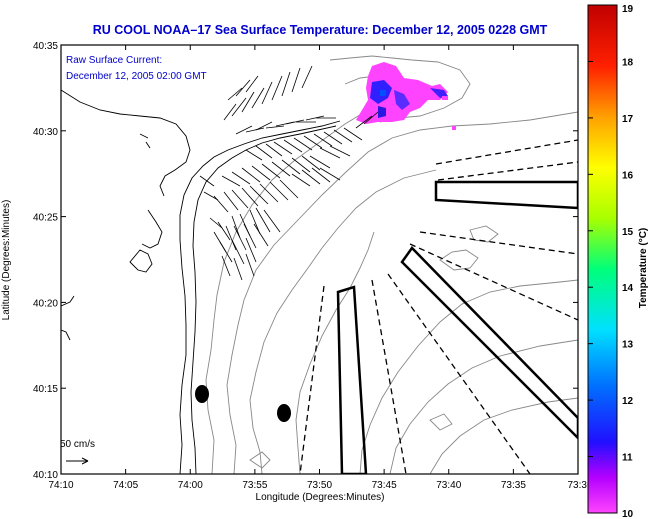 The width and height of the screenshot is (651, 519). What do you see at coordinates (125, 485) in the screenshot?
I see `x-tick-label: 74:05` at bounding box center [125, 485].